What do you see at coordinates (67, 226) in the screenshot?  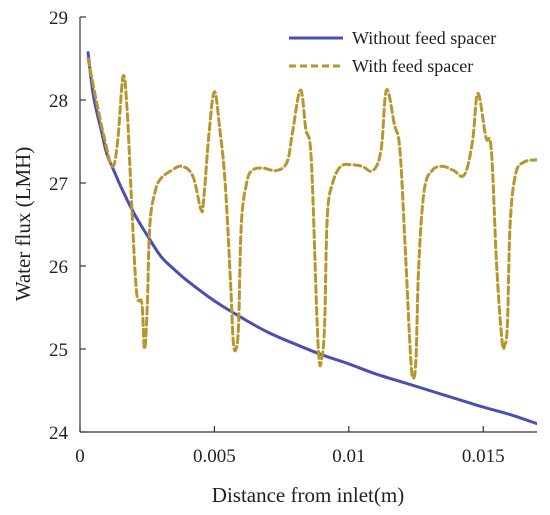 I see `y-tick-group: 24 25 26 27 28 29` at bounding box center [67, 226].